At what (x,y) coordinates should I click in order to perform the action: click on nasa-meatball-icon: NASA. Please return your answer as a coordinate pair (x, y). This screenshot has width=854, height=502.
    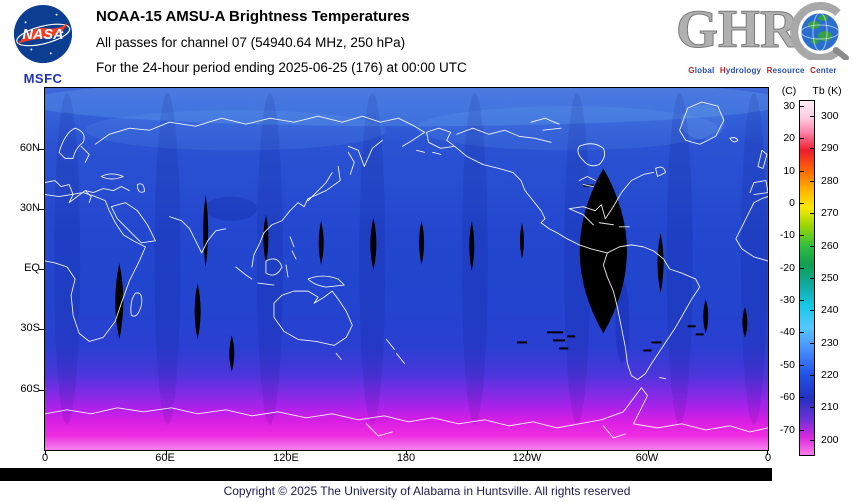
    Looking at the image, I should click on (43, 34).